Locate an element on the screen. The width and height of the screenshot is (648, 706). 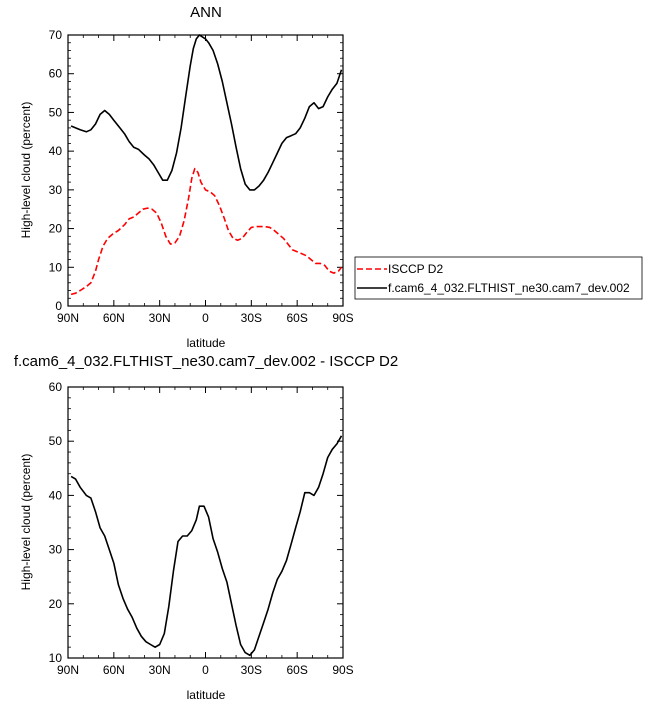
chart-bottom-ytick-label: 60 is located at coordinates (56, 387).